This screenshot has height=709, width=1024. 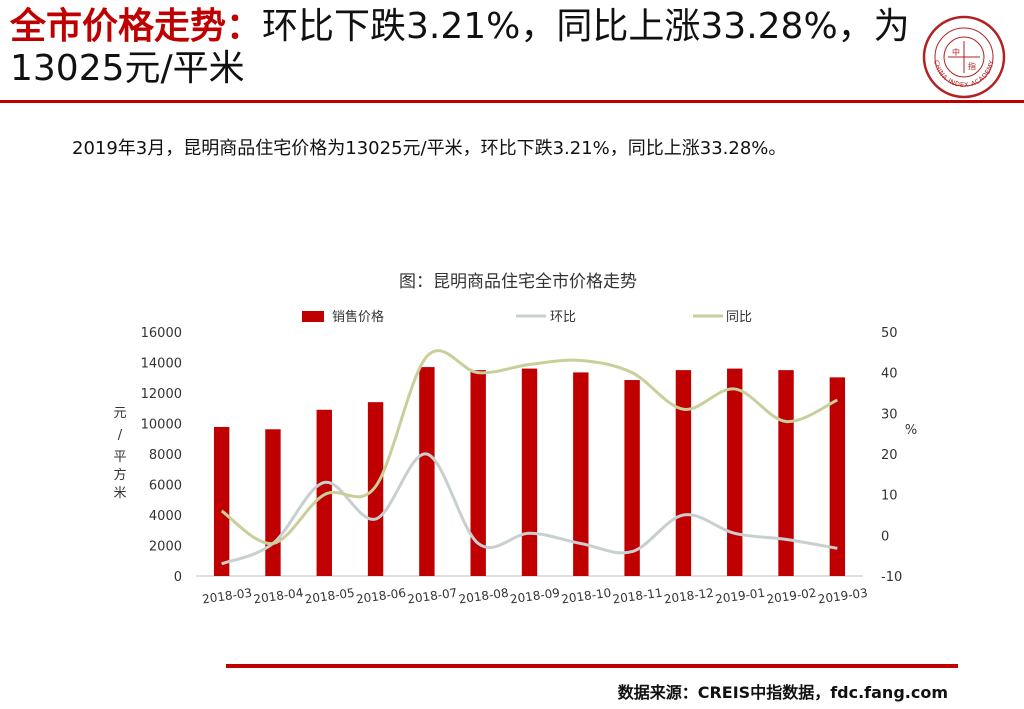 I want to click on page-title: 全市价格走势：环比下跌3.21%，同比上涨33.28%，为13025元/平米, so click(x=460, y=48).